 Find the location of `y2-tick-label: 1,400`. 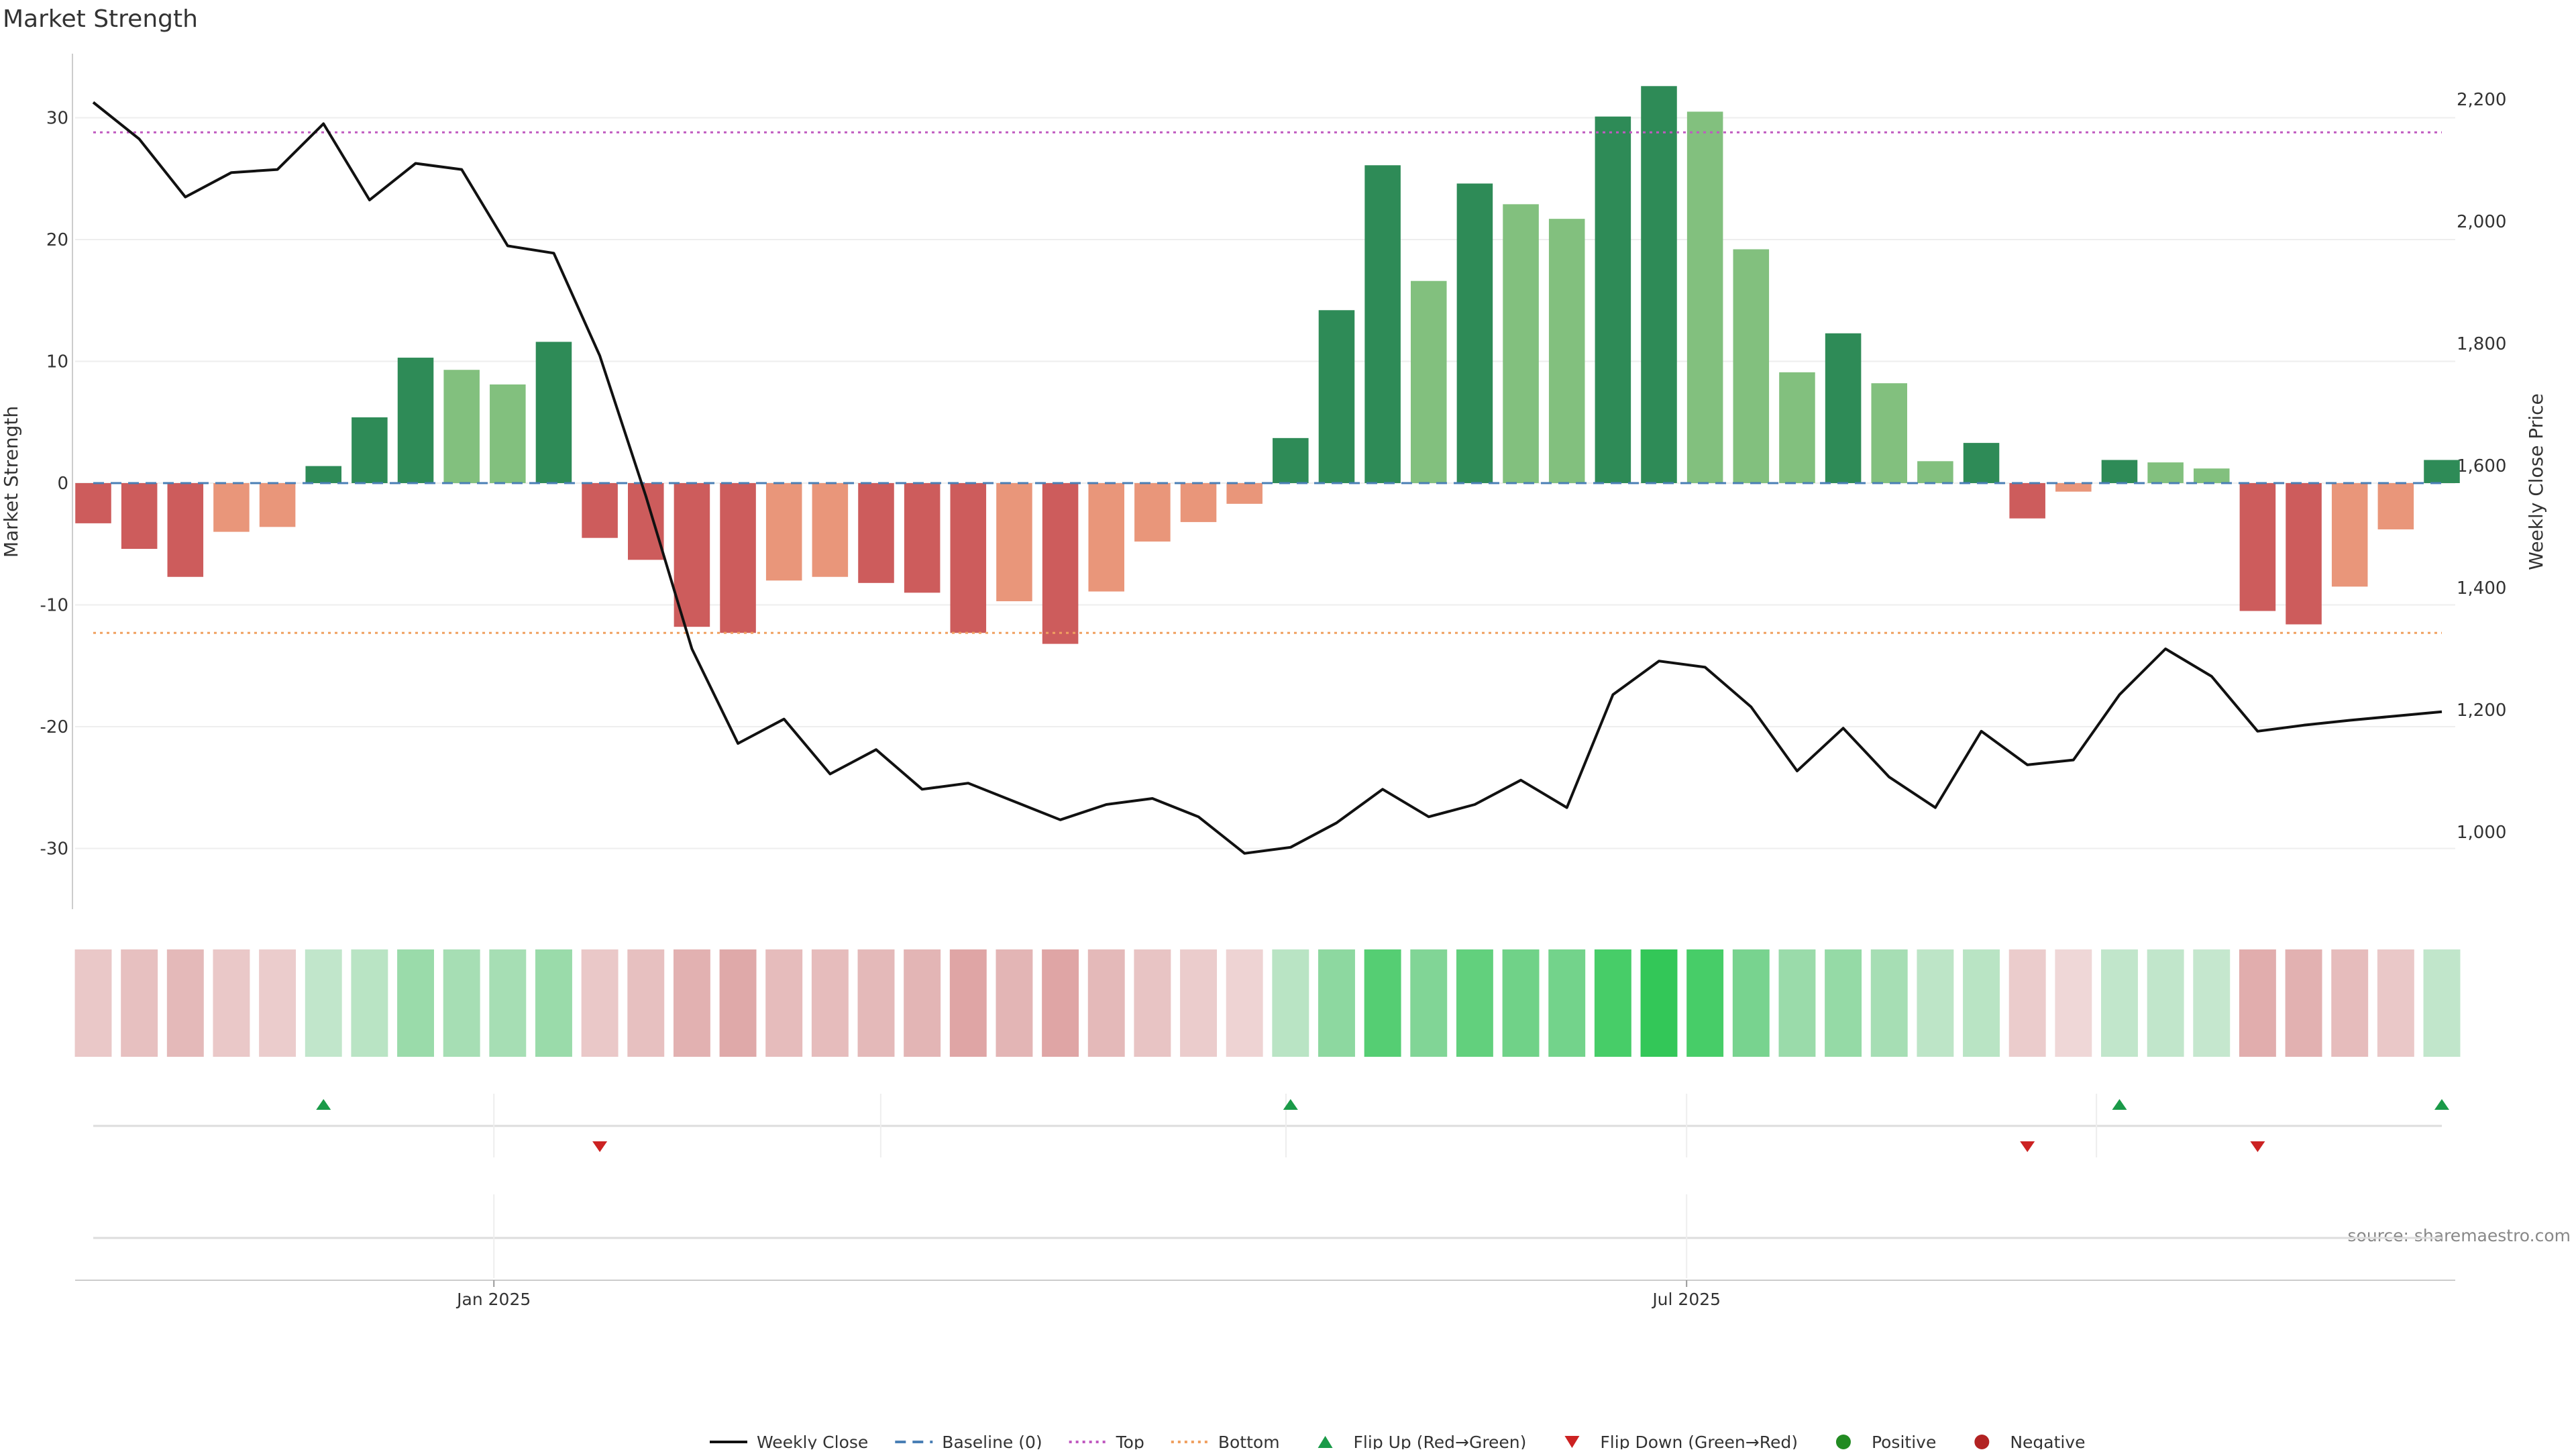

y2-tick-label: 1,400 is located at coordinates (2481, 589).